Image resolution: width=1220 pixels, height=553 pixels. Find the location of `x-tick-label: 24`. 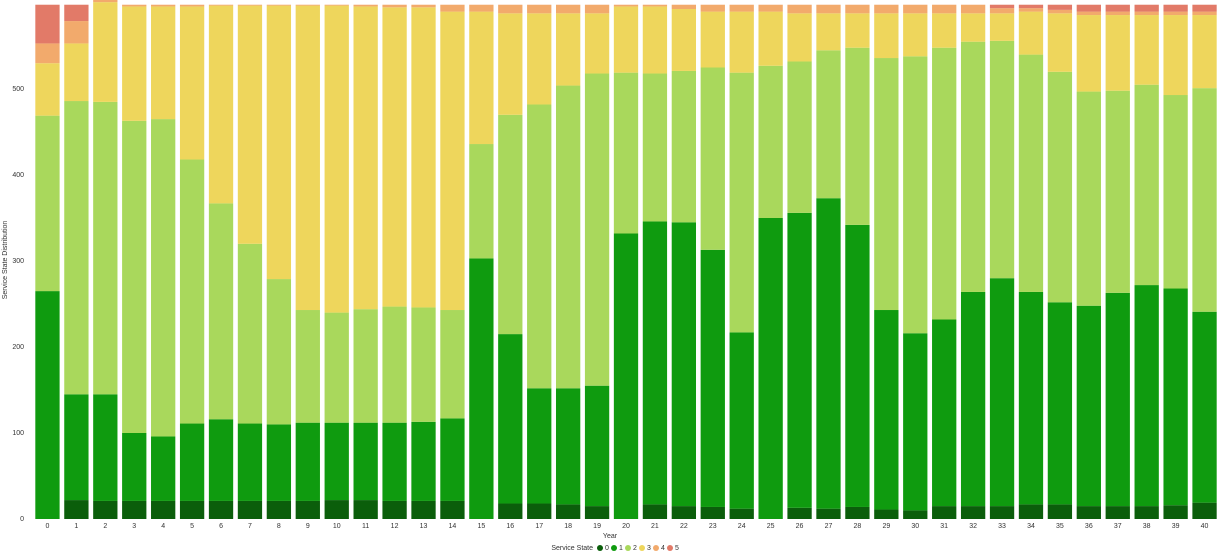

x-tick-label: 24 is located at coordinates (742, 526).